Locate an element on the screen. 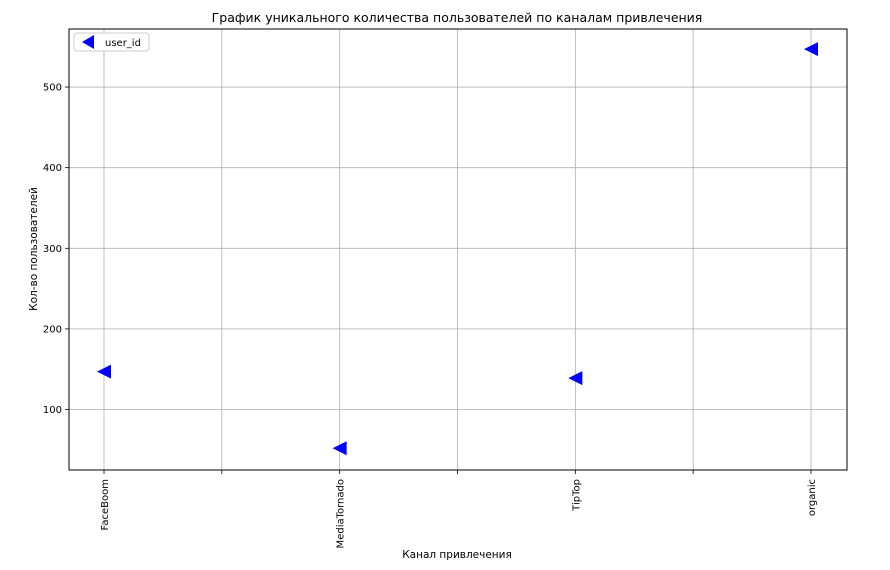 Image resolution: width=890 pixels, height=570 pixels. y-axis: 100 200 300 400 500 is located at coordinates (56, 249).